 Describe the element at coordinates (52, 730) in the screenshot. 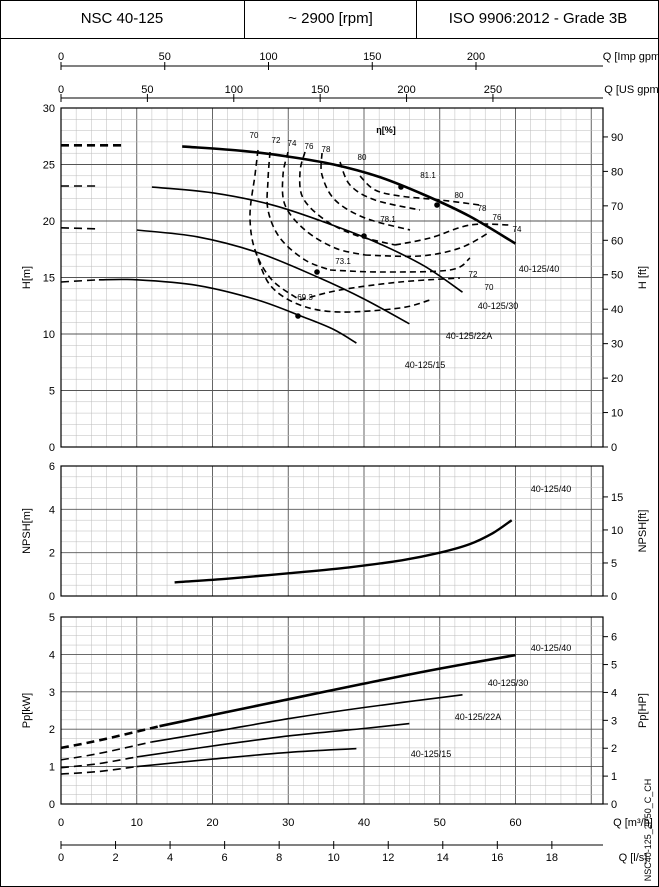

I see `ytick-left-power: 2` at that location.